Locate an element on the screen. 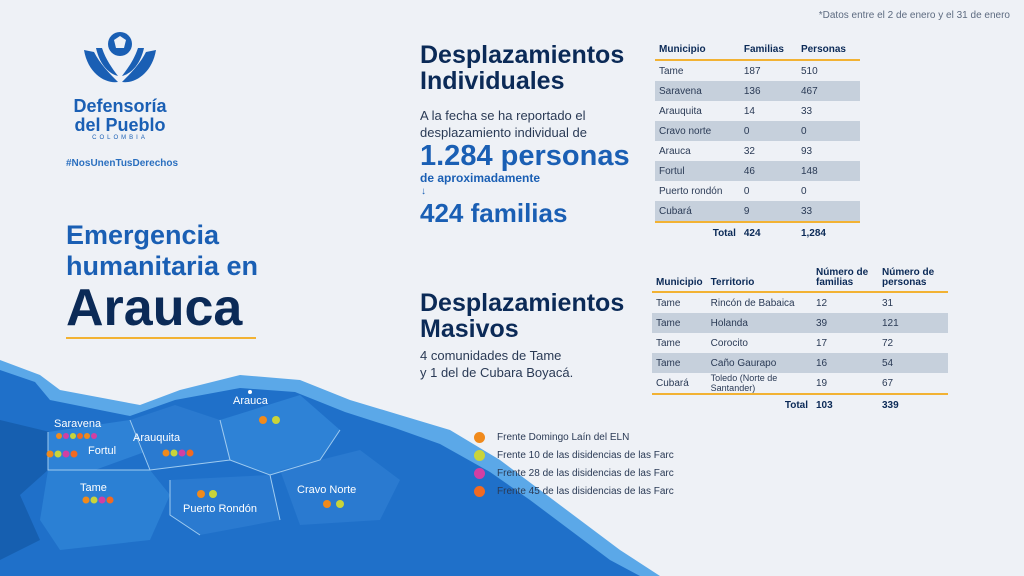 The height and width of the screenshot is (576, 1024). title-line3: Arauca is located at coordinates (154, 308).